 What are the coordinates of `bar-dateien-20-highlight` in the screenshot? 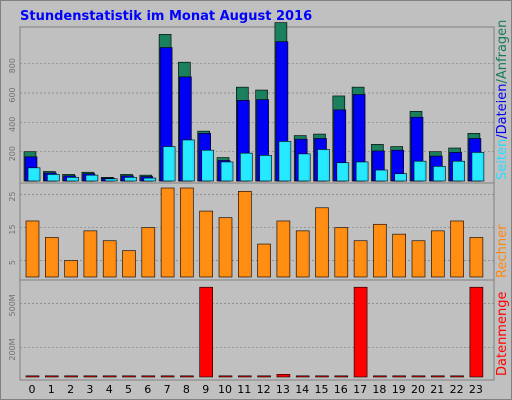 It's located at (416, 149).